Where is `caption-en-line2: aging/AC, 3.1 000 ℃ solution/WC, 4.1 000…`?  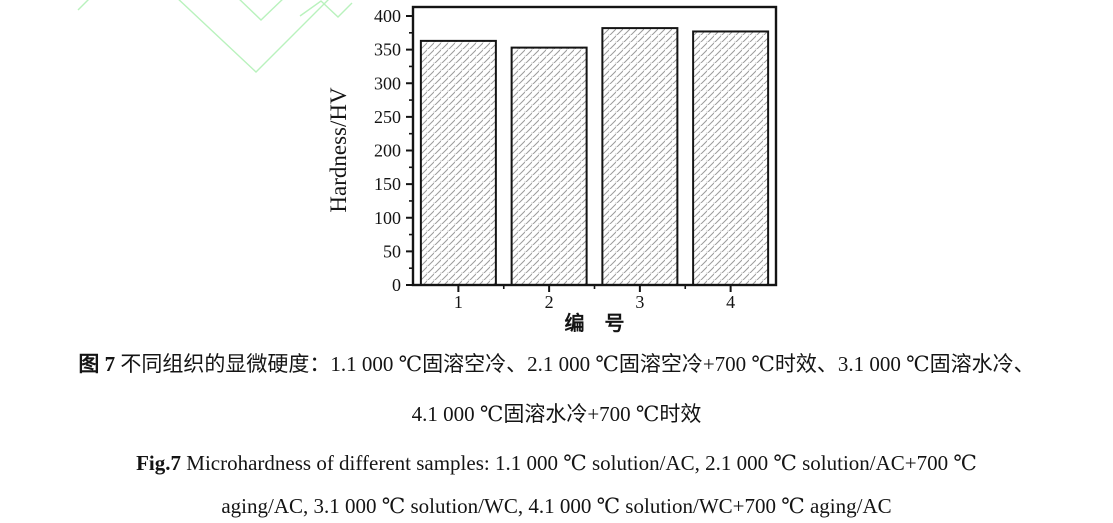 caption-en-line2: aging/AC, 3.1 000 ℃ solution/WC, 4.1 000… is located at coordinates (556, 506).